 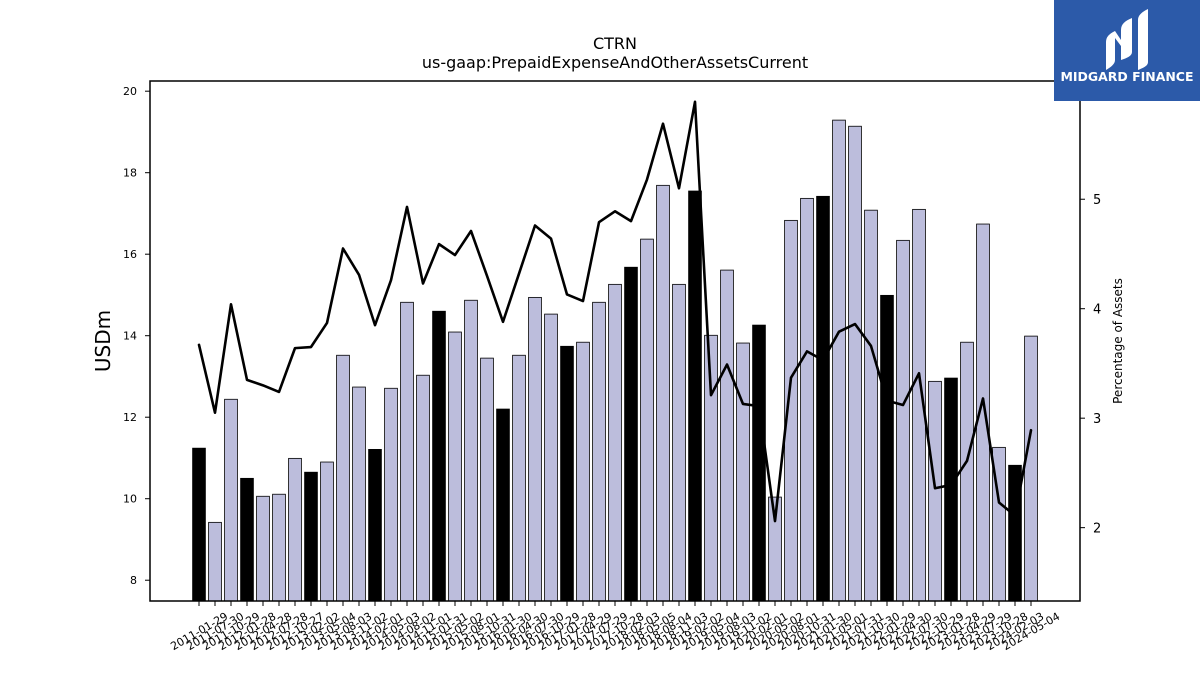 I want to click on y2-tick-label: 2, so click(x=1097, y=529).